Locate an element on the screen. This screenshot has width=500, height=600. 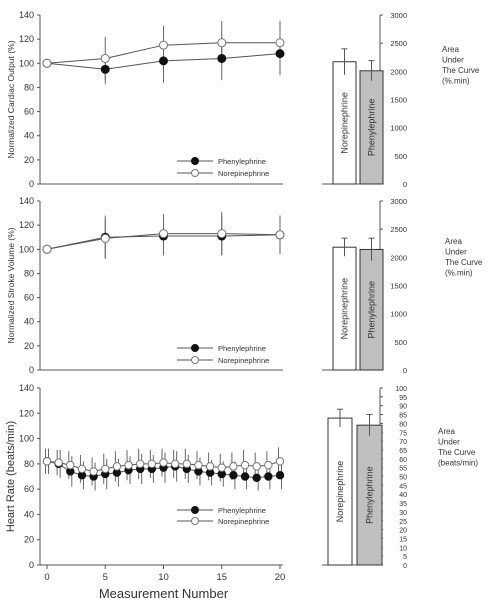
x-tick-label: 5 is located at coordinates (105, 577).